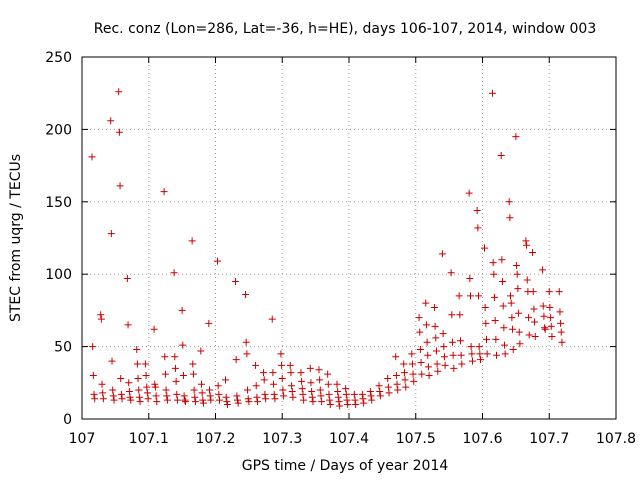 The image size is (640, 480). Describe the element at coordinates (67, 420) in the screenshot. I see `y-tick-label: 0` at that location.